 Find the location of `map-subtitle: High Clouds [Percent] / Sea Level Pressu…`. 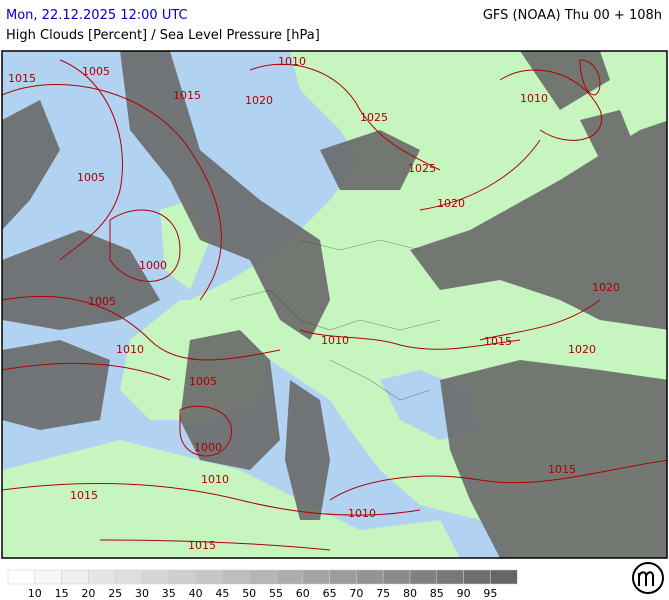

map-subtitle: High Clouds [Percent] / Sea Level Pressu… is located at coordinates (163, 35).